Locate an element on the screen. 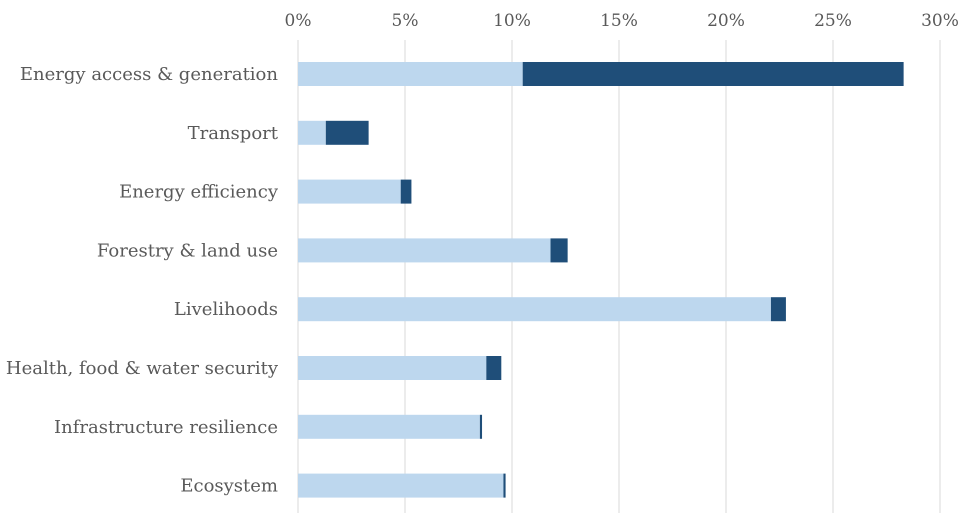  x-tick-label: 5% is located at coordinates (405, 21).